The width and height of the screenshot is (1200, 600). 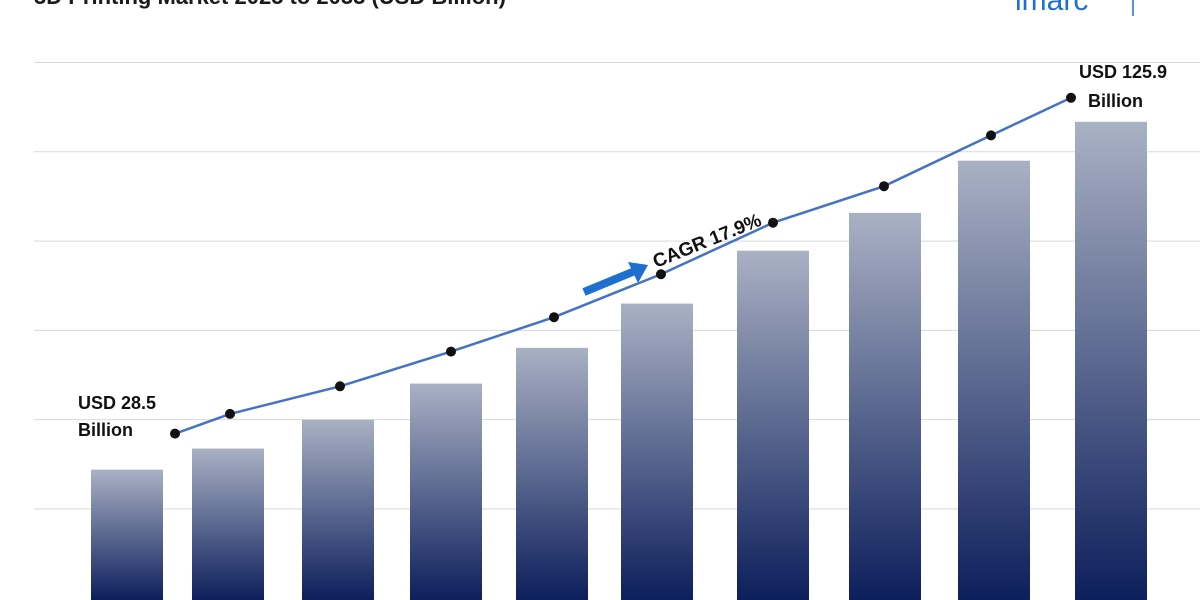 What do you see at coordinates (1123, 72) in the screenshot?
I see `value-label-line: USD 125.9` at bounding box center [1123, 72].